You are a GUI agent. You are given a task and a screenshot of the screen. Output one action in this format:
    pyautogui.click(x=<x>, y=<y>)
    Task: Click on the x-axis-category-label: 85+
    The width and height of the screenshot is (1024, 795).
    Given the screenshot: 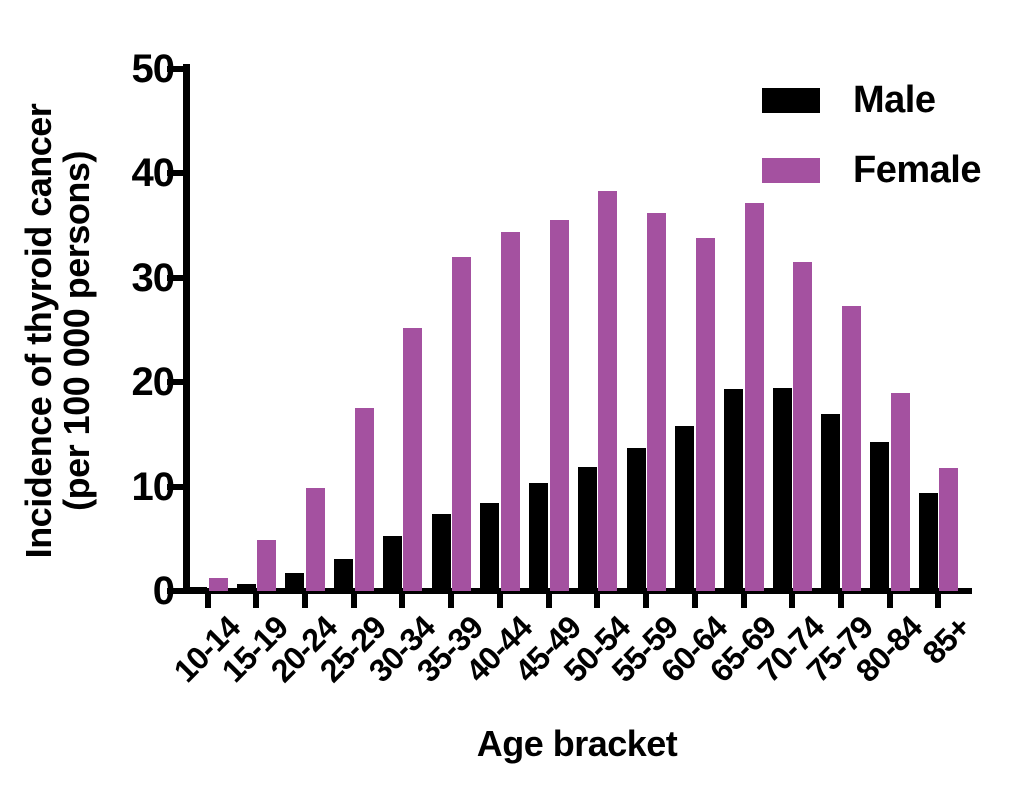 What is the action you would take?
    pyautogui.click(x=946, y=640)
    